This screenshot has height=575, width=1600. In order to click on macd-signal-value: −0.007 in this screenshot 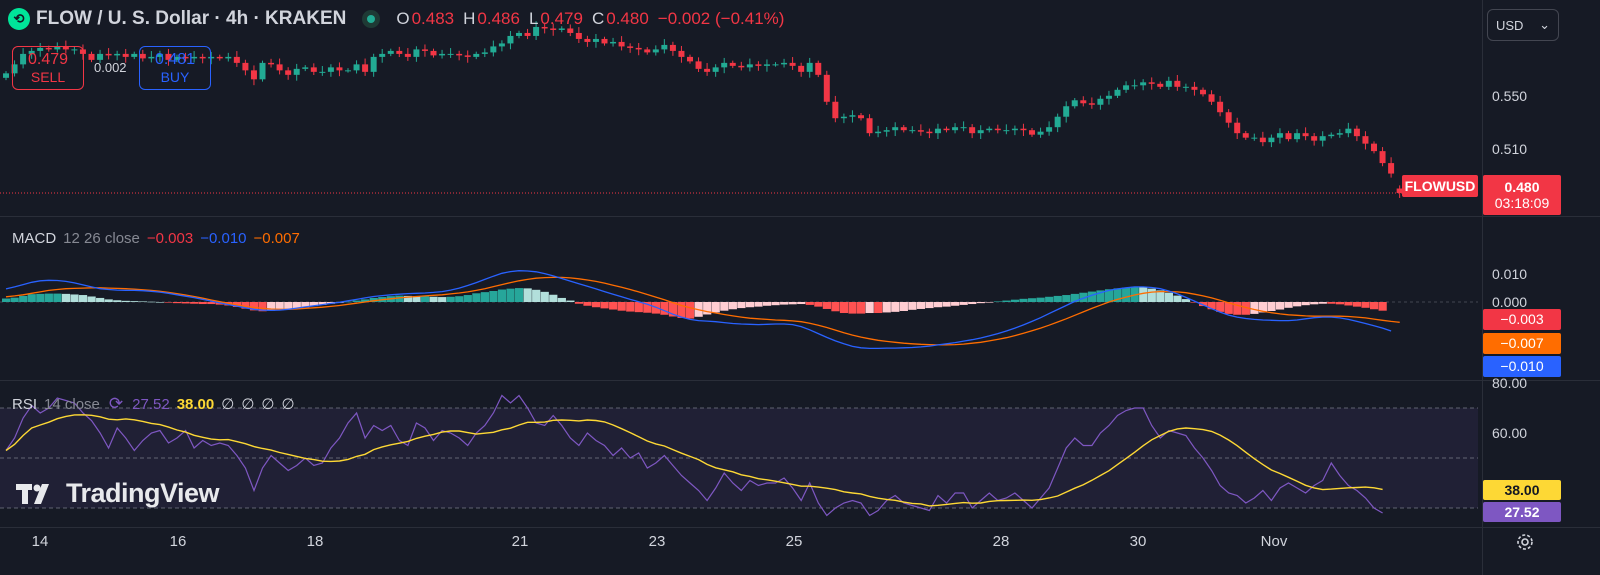, I will do `click(276, 238)`.